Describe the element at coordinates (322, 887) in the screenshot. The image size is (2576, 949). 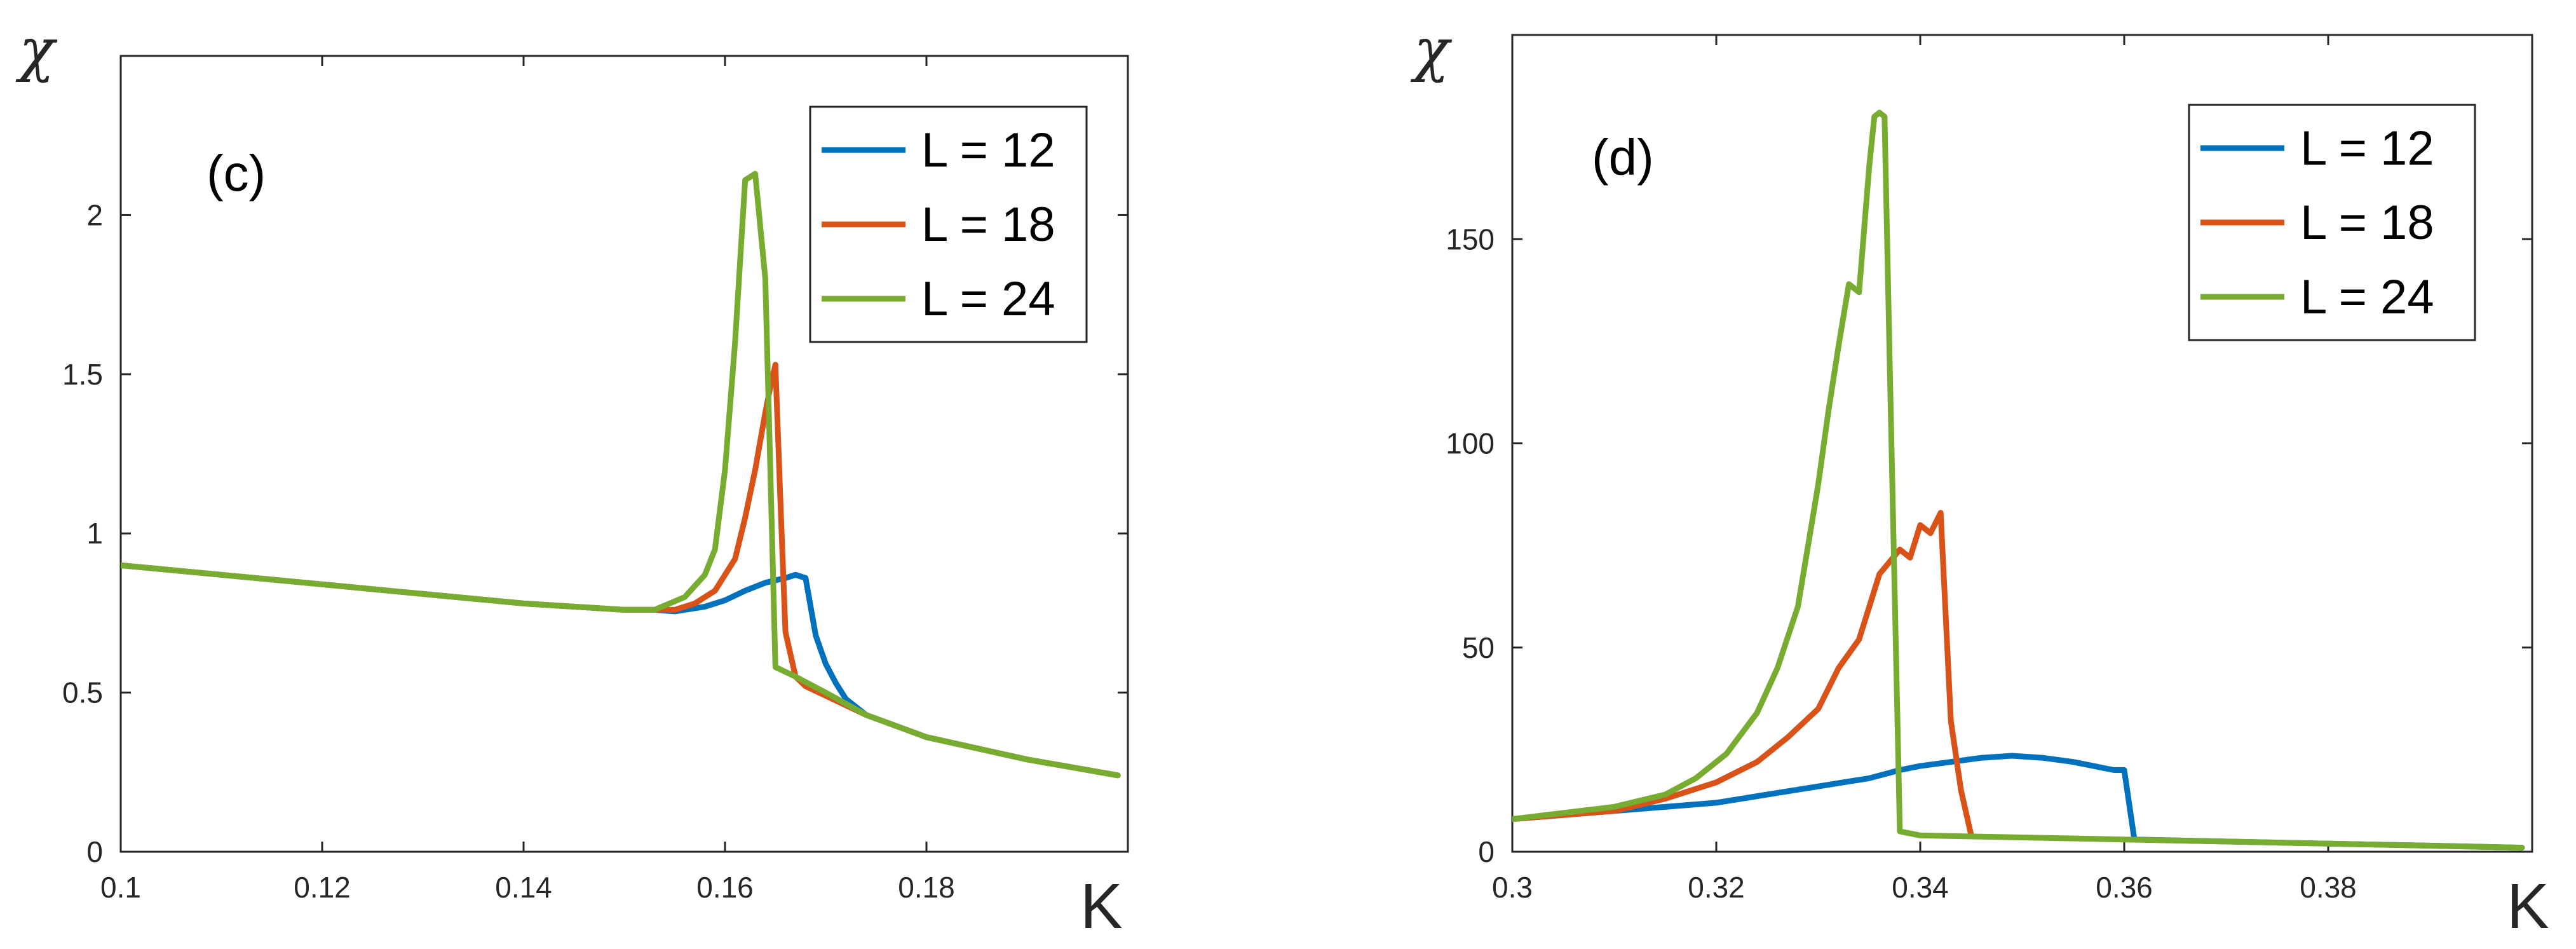
I see `x-tick-label: 0.12` at that location.